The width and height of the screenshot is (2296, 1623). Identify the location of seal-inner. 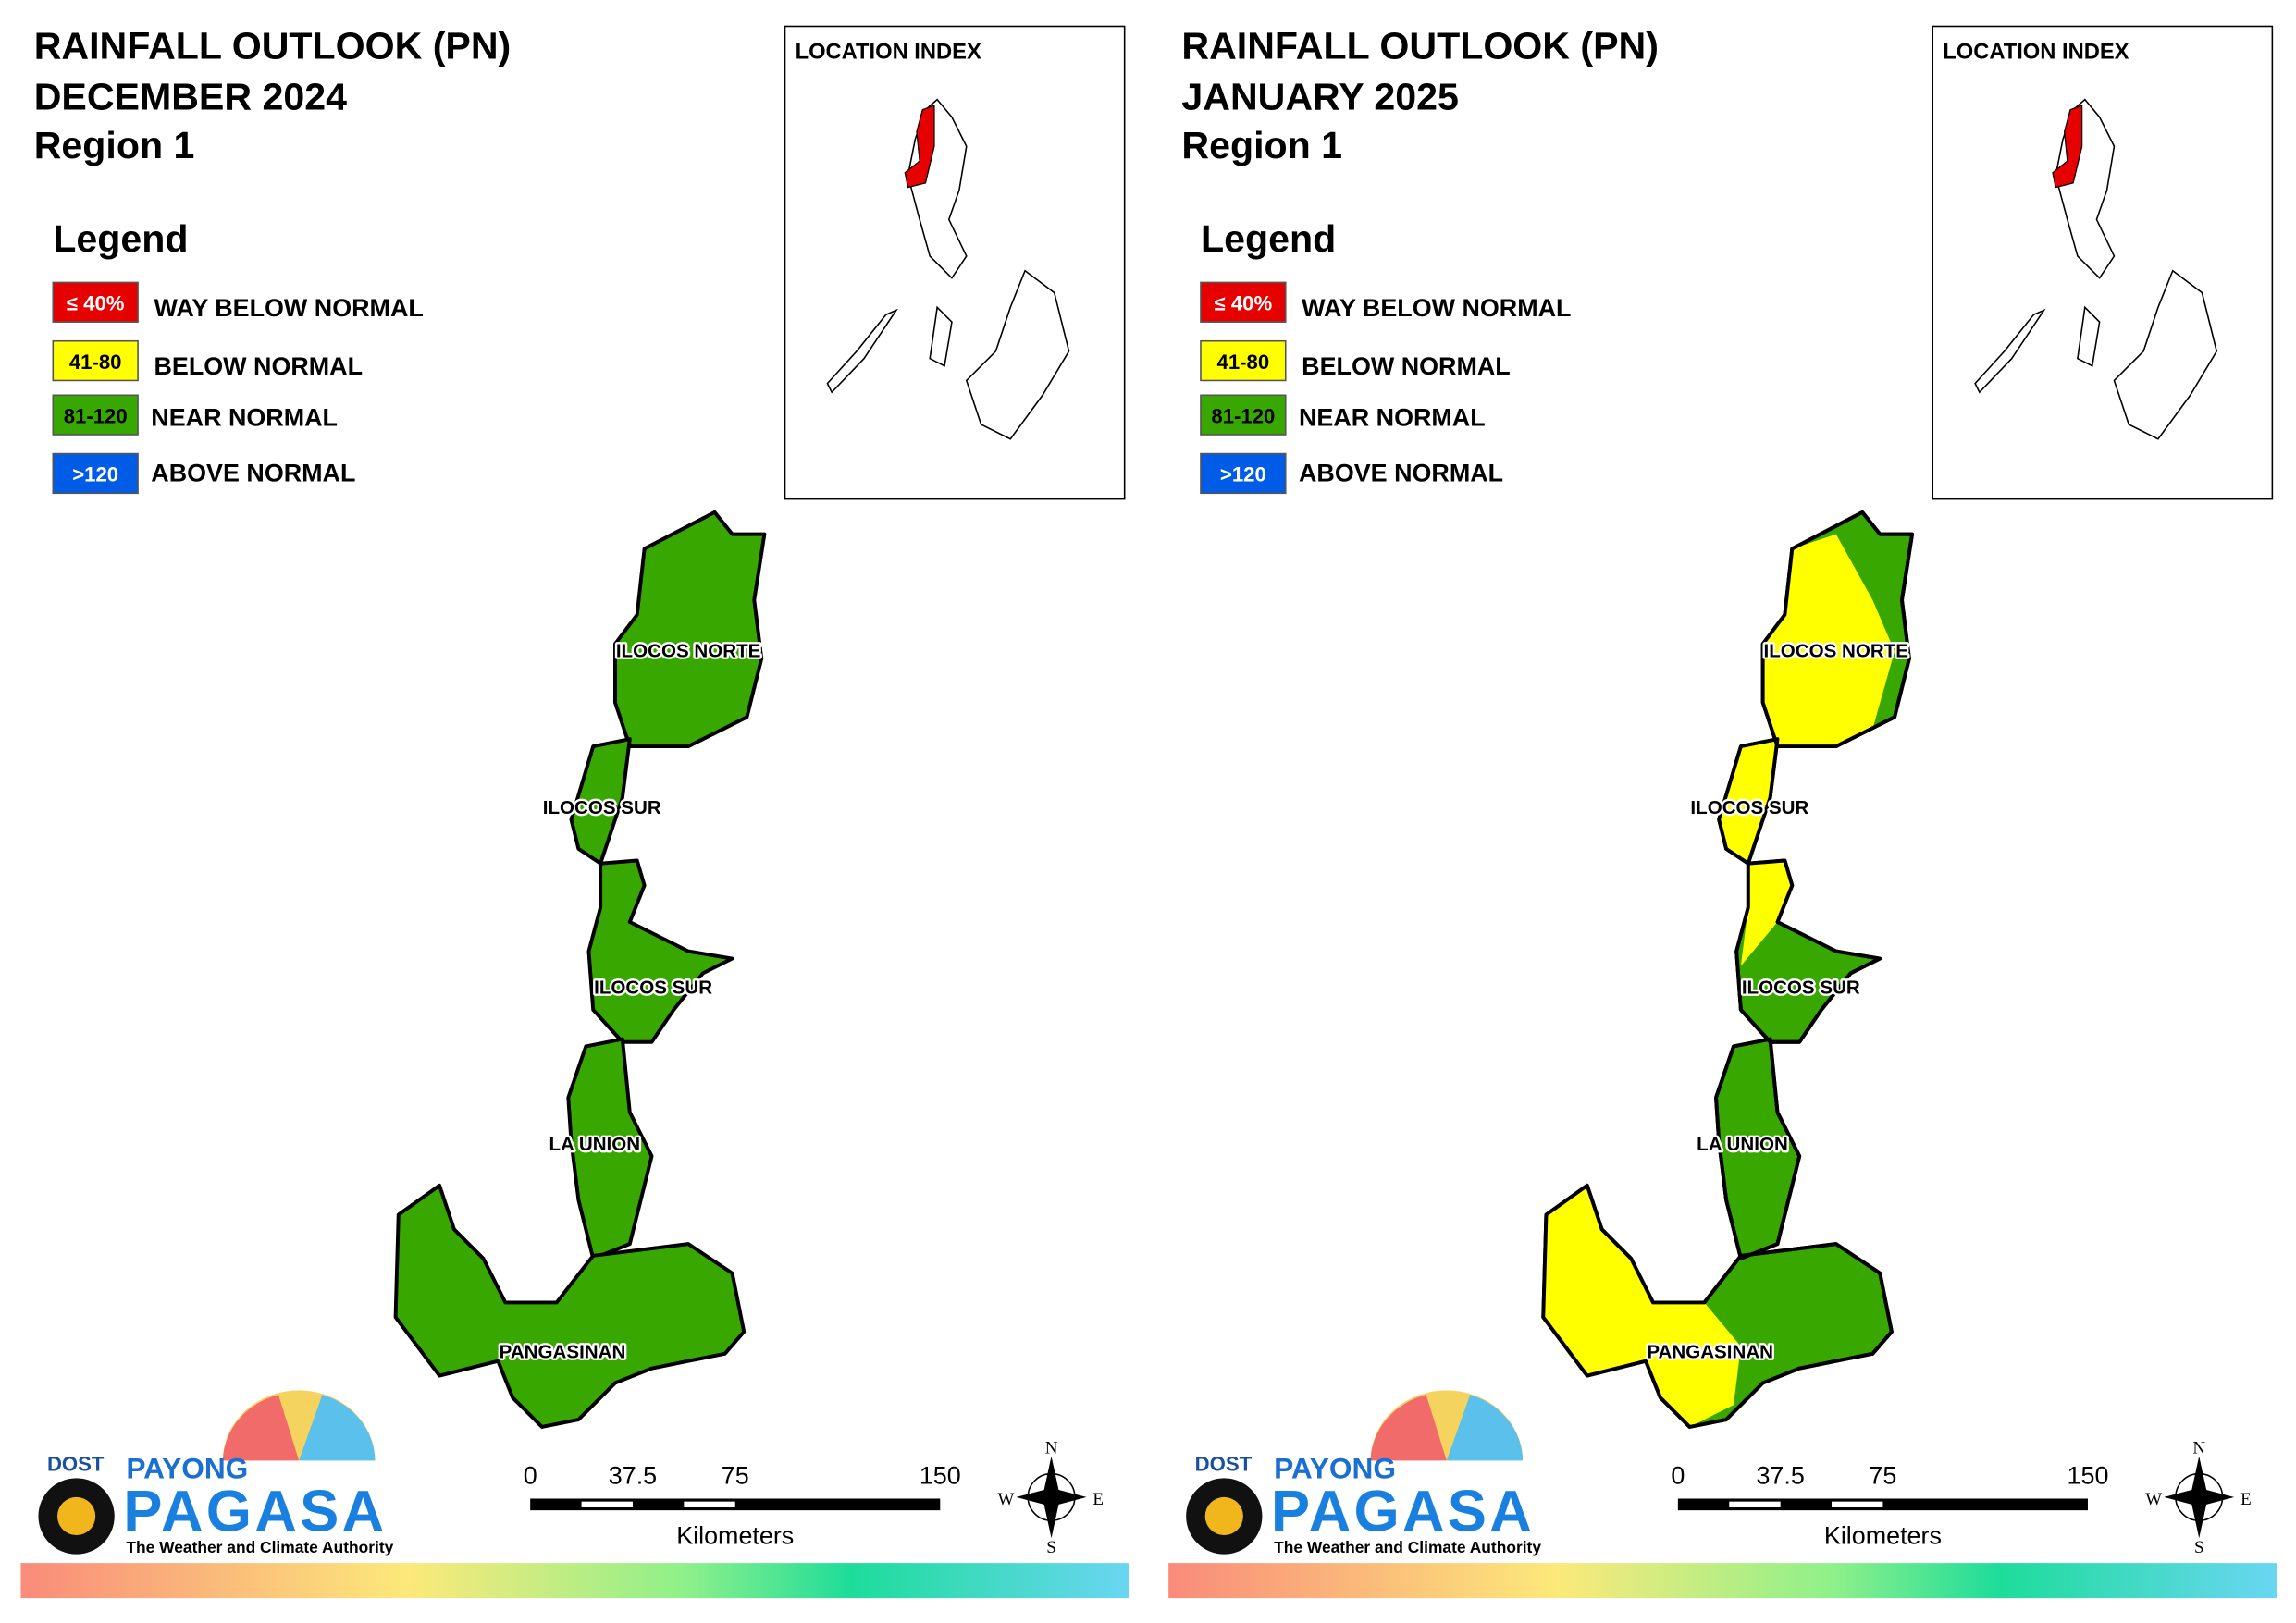
(1223, 1516).